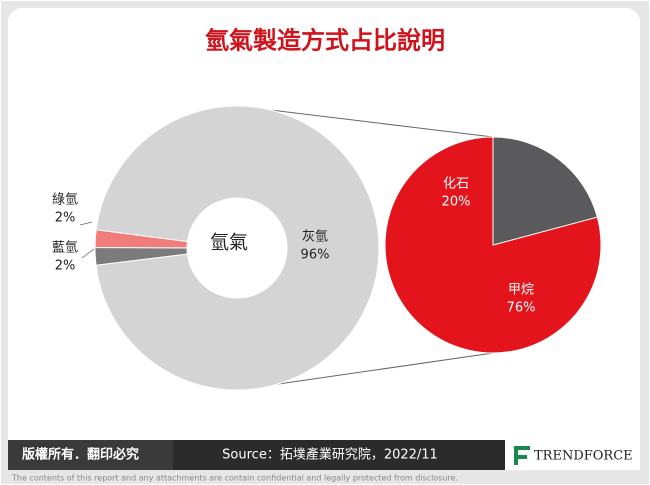 The width and height of the screenshot is (650, 485). I want to click on data-label: 20%, so click(456, 202).